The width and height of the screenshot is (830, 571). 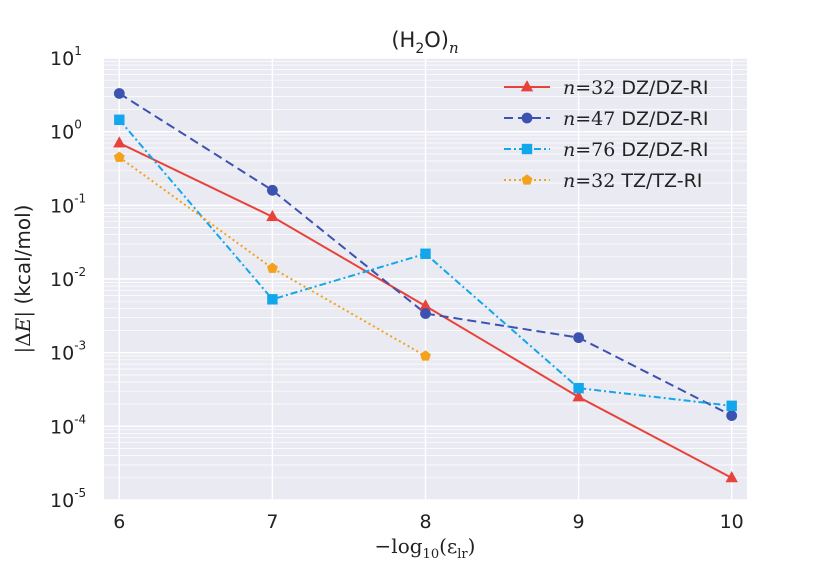 I want to click on y-tick-label: 10⁻³, so click(x=68, y=352).